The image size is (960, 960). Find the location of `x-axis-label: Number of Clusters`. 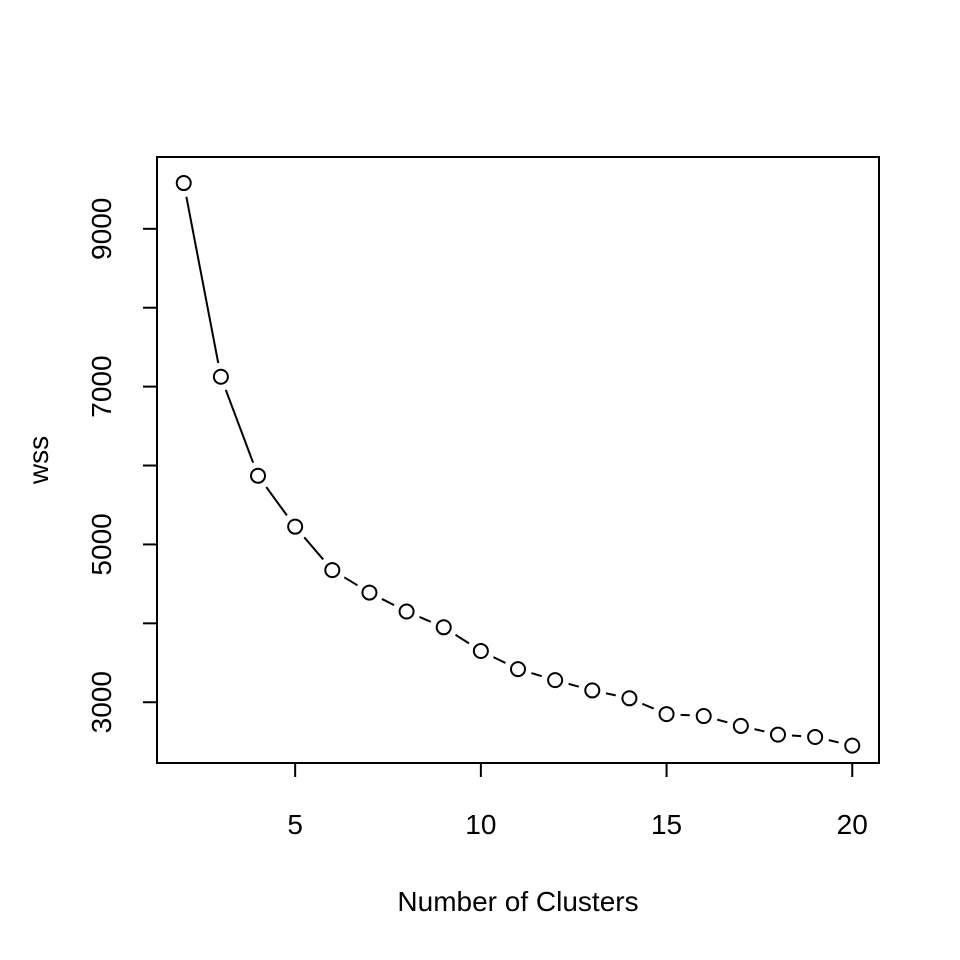

x-axis-label: Number of Clusters is located at coordinates (517, 901).